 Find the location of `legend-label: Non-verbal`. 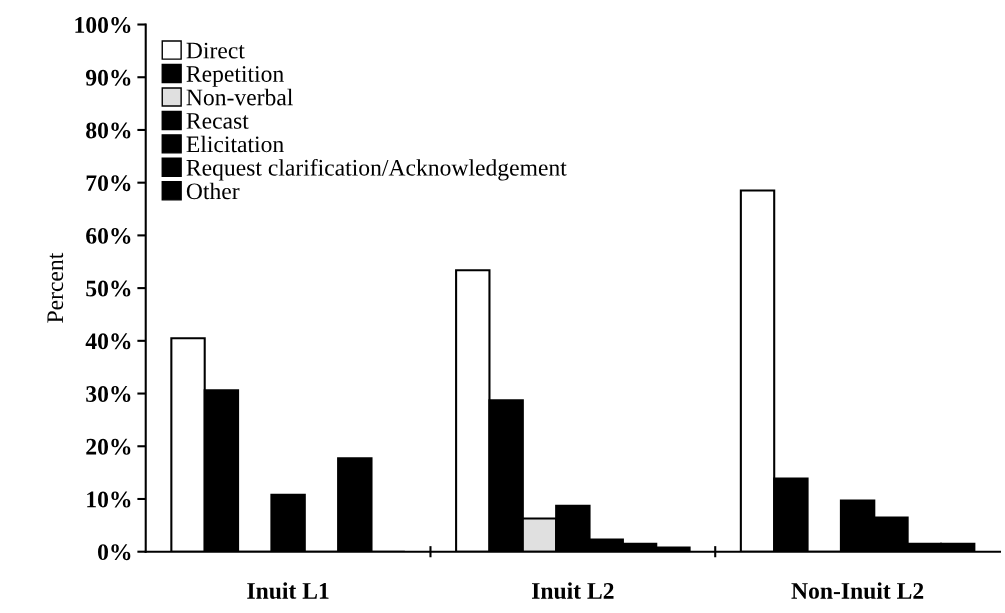

legend-label: Non-verbal is located at coordinates (239, 97).